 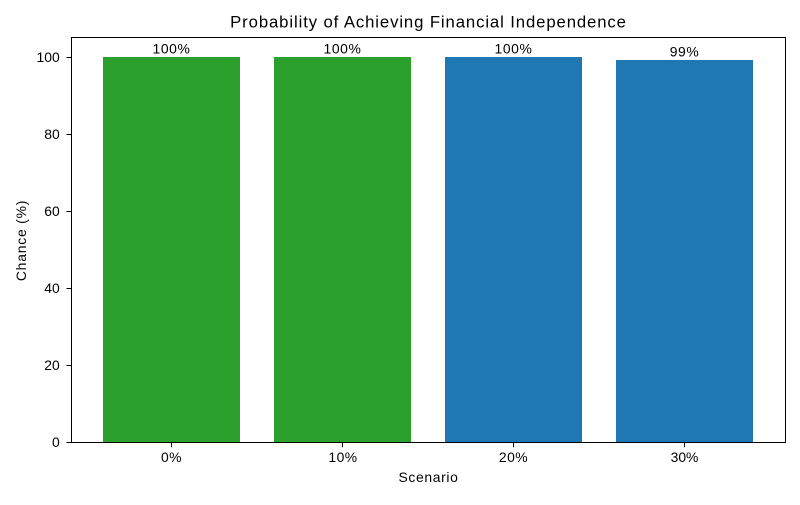 What do you see at coordinates (428, 477) in the screenshot?
I see `svg-text: Scenario` at bounding box center [428, 477].